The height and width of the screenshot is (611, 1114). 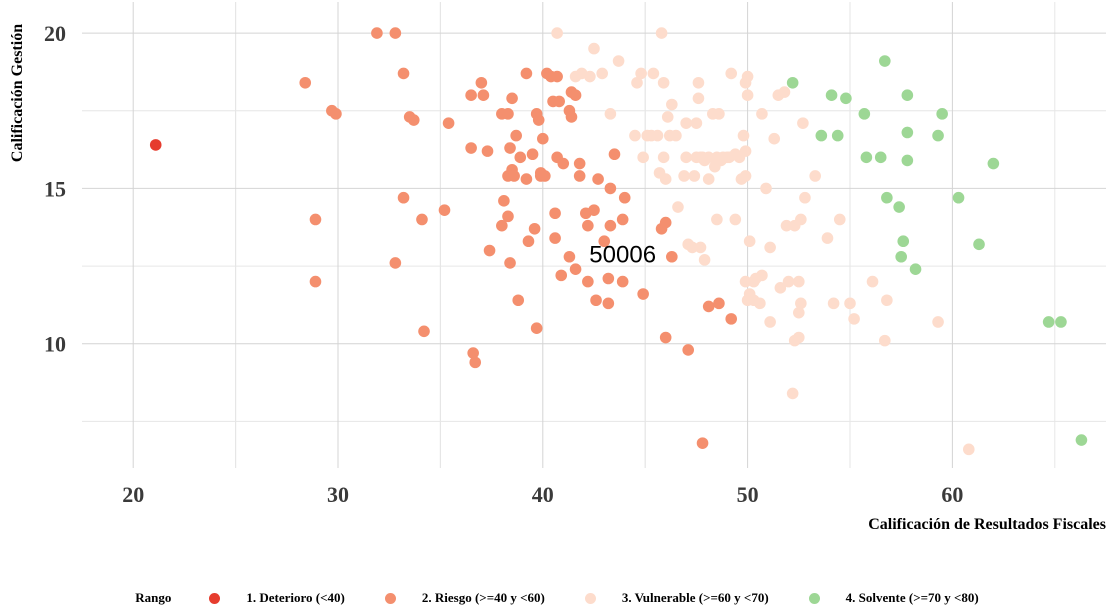 What do you see at coordinates (622, 255) in the screenshot?
I see `point-annotation: 50006` at bounding box center [622, 255].